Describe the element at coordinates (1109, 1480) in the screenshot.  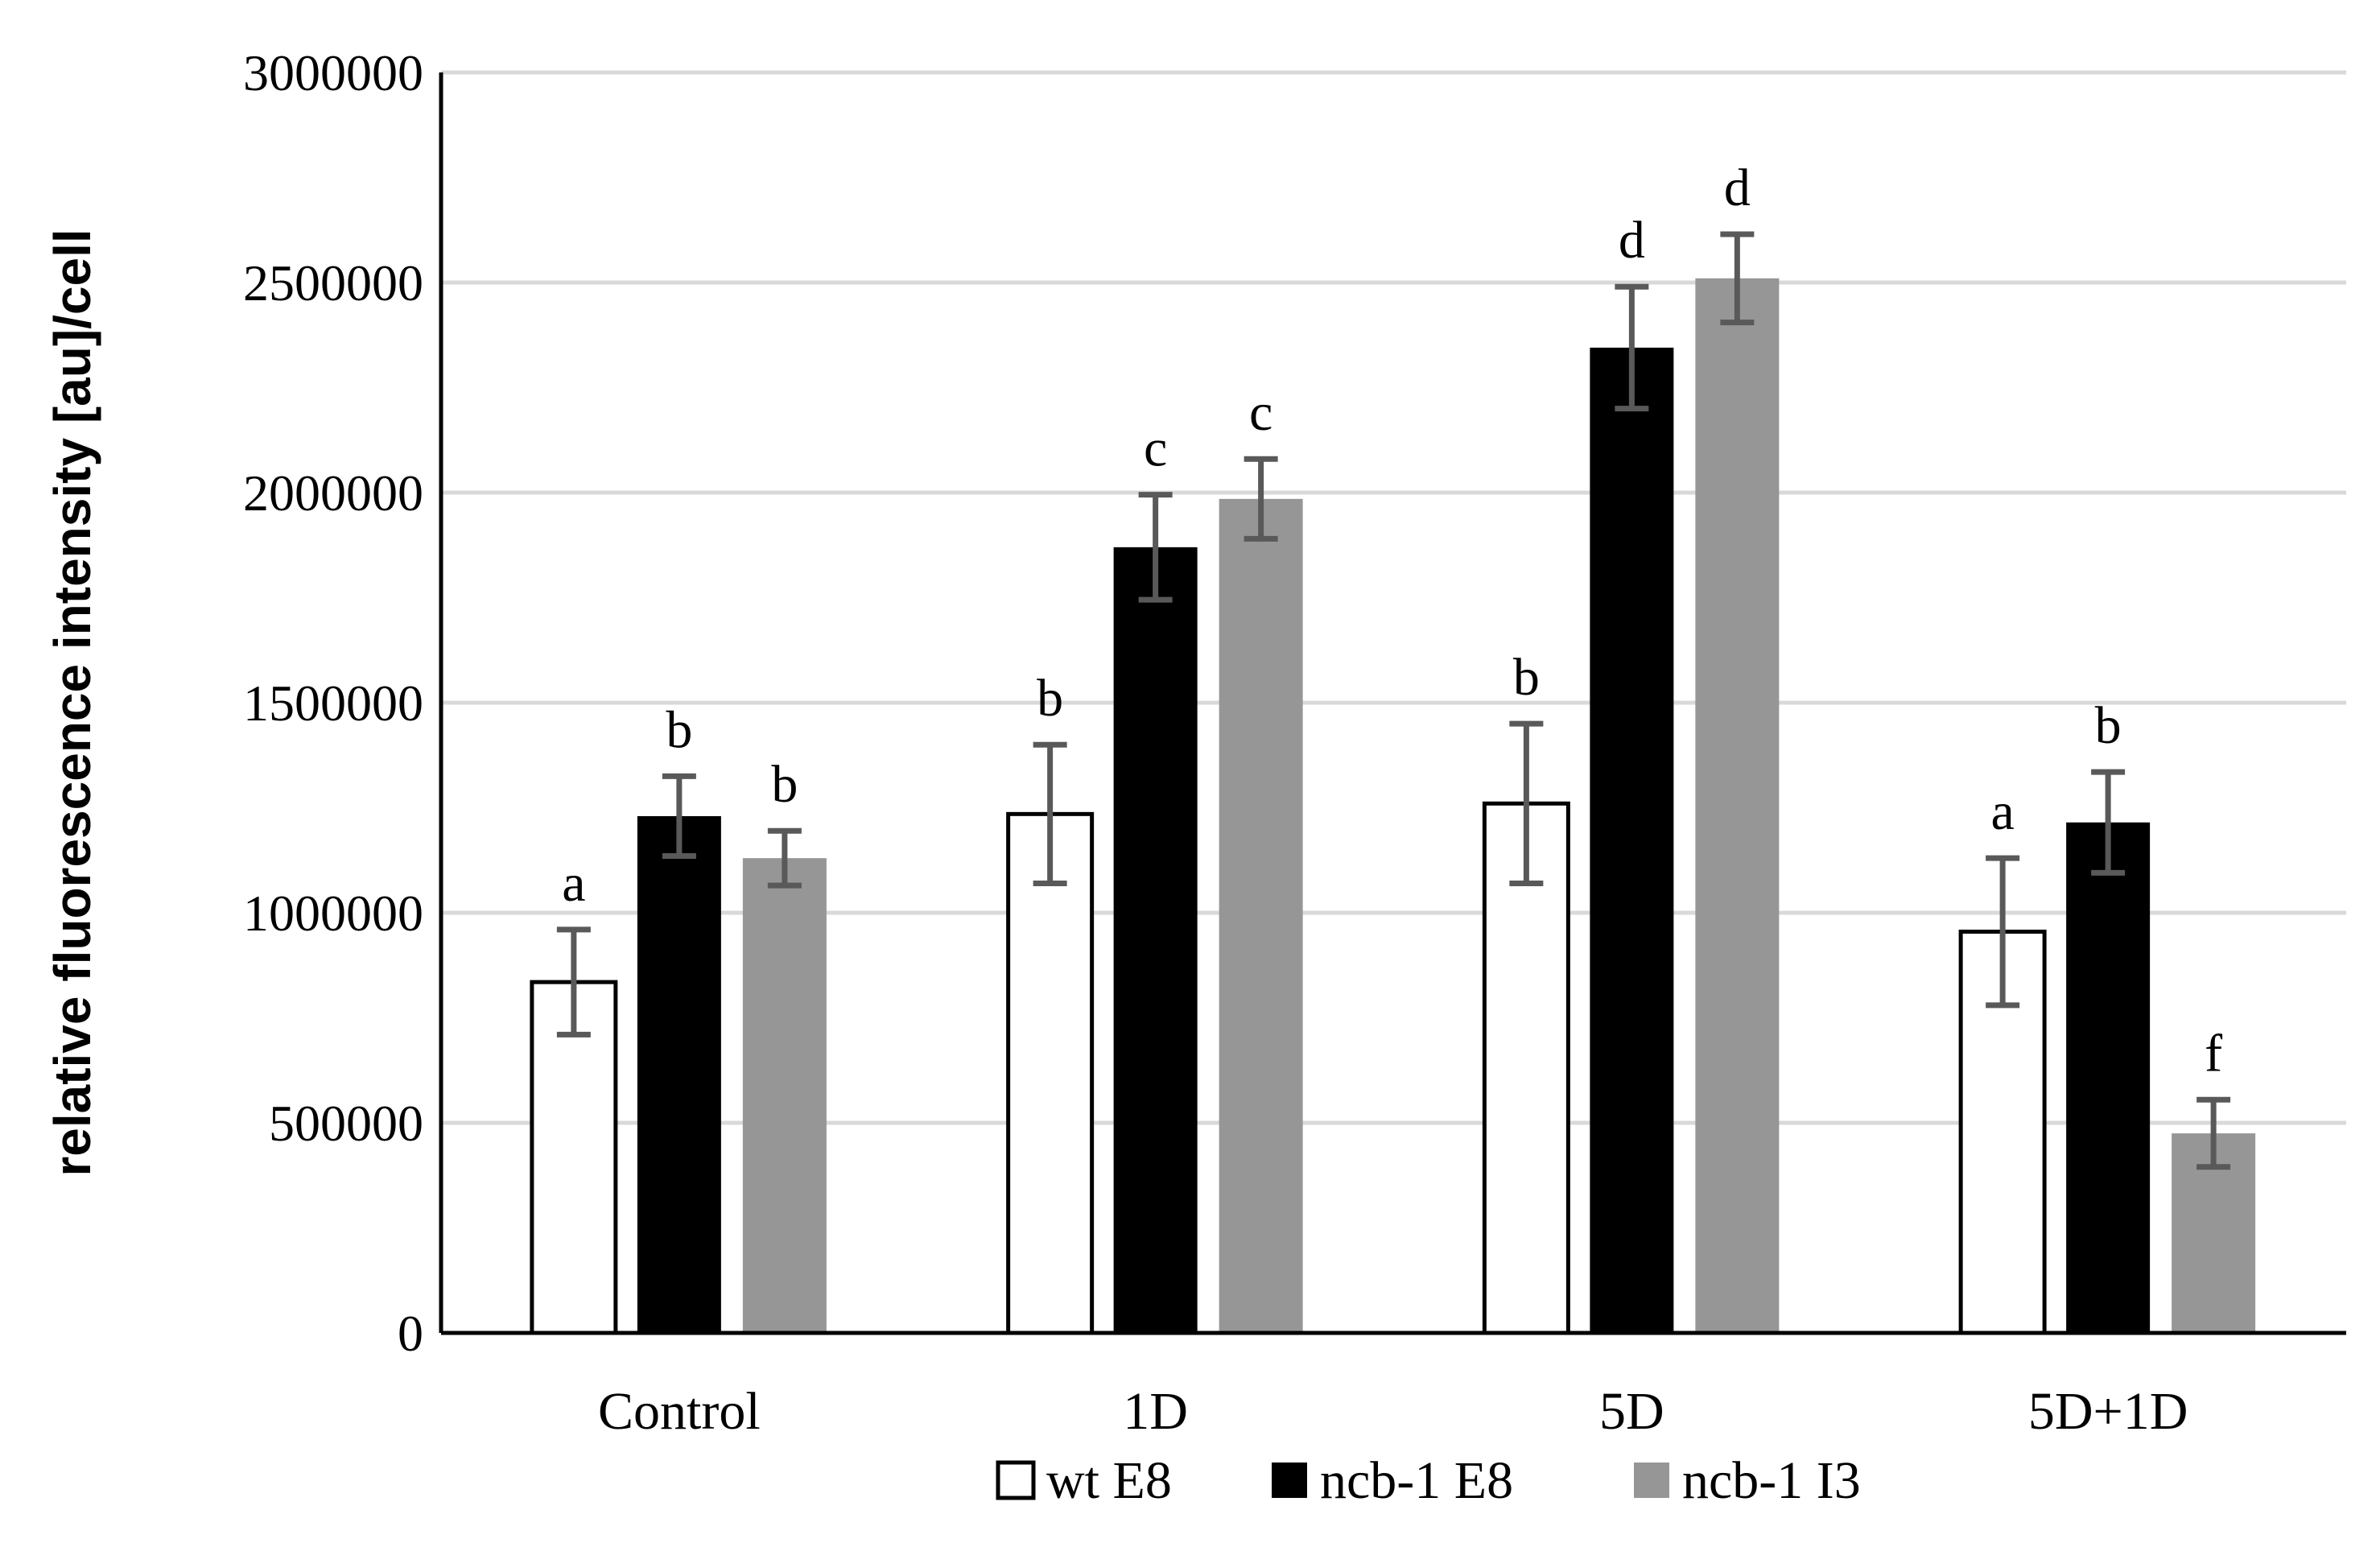
I see `legend-label: wt E8` at that location.